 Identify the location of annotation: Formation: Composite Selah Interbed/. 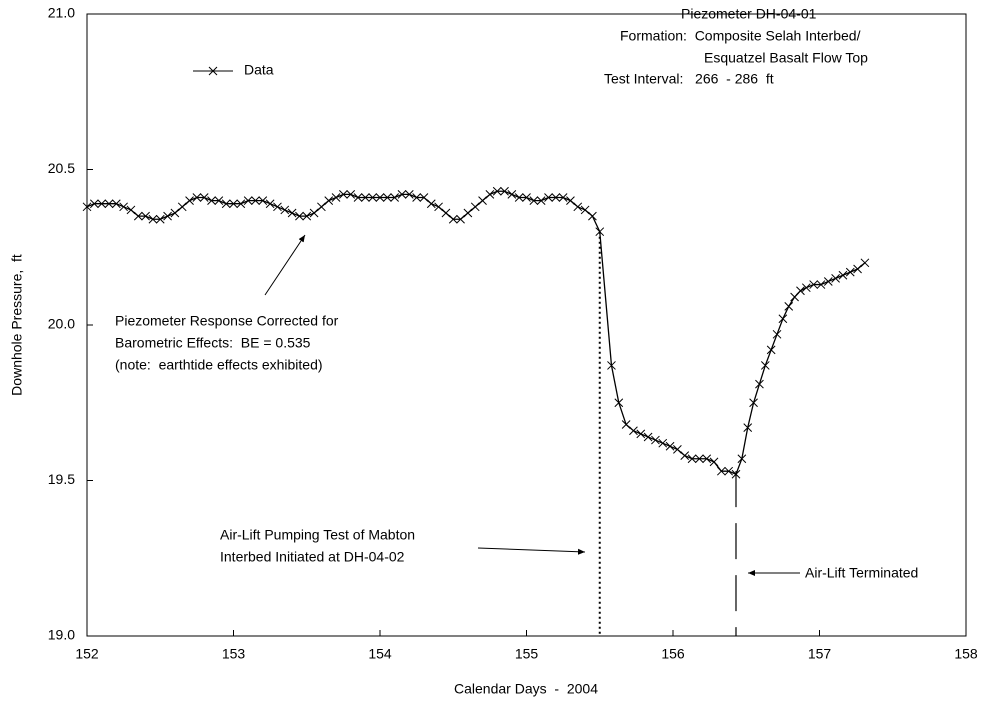
(740, 36).